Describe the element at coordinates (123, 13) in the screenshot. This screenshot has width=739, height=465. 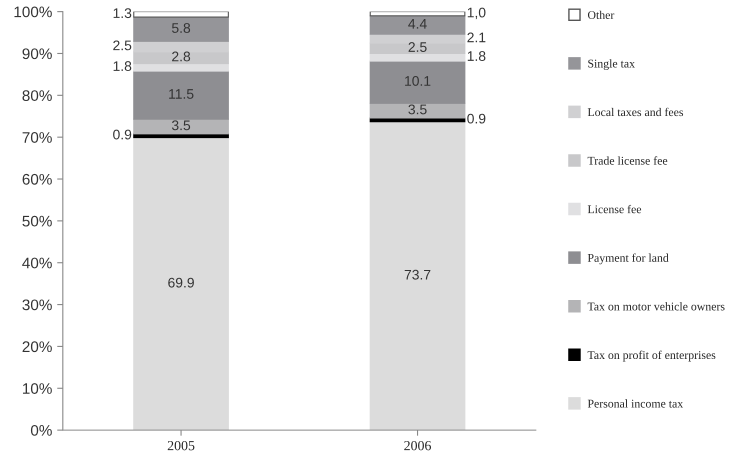
I see `data-label: 1.3` at that location.